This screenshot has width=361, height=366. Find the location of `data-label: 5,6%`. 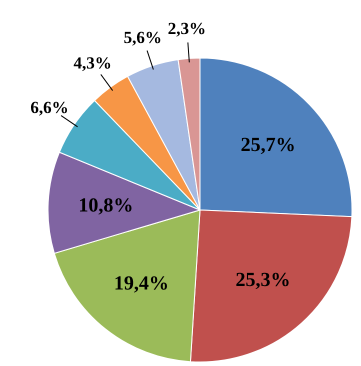

data-label: 5,6% is located at coordinates (143, 37).